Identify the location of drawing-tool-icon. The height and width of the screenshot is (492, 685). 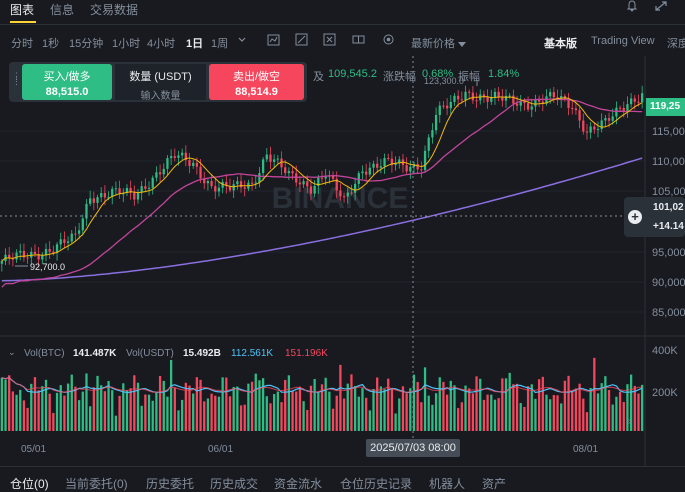
(301, 41).